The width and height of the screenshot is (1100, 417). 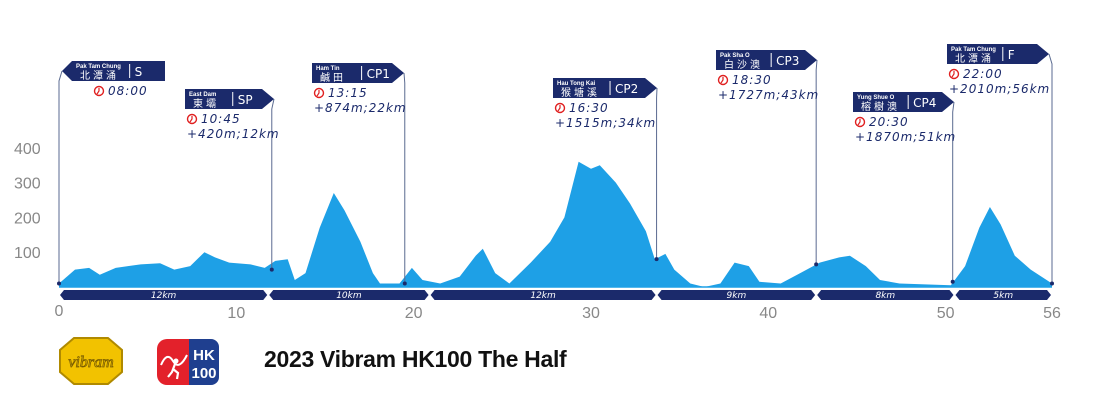 I want to click on checkpoint-name-zh: 鹹田, so click(x=333, y=77).